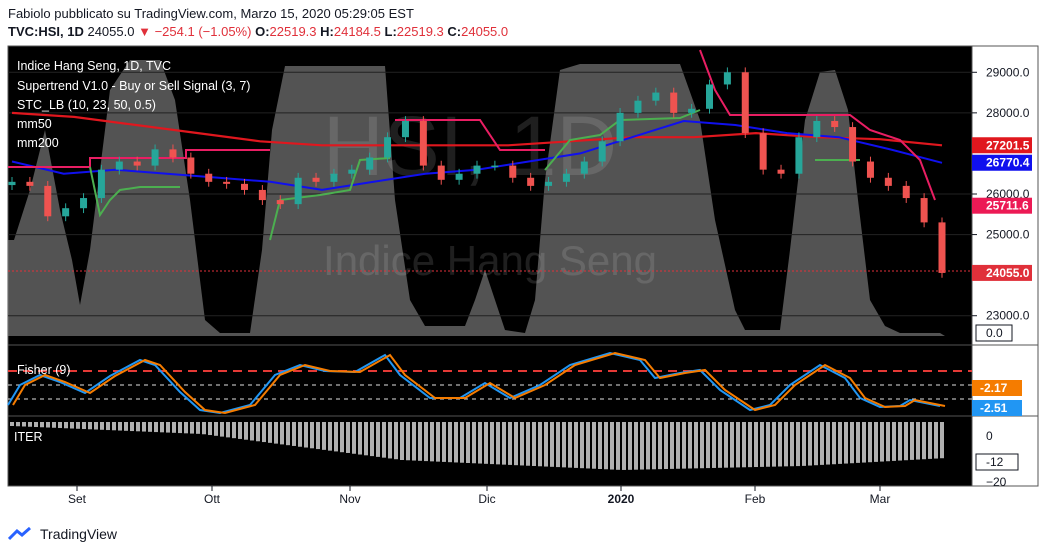  What do you see at coordinates (989, 436) in the screenshot?
I see `iter-tick-0: 0` at bounding box center [989, 436].